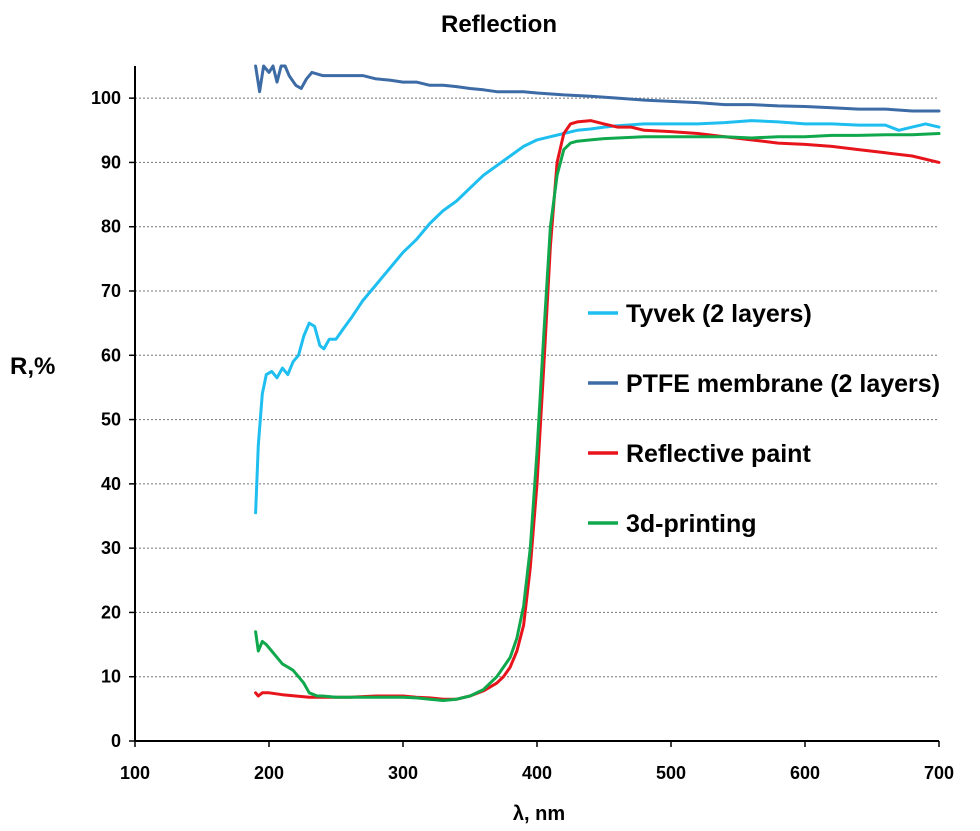 This screenshot has width=980, height=831. Describe the element at coordinates (537, 773) in the screenshot. I see `x-tick-label: 400` at that location.